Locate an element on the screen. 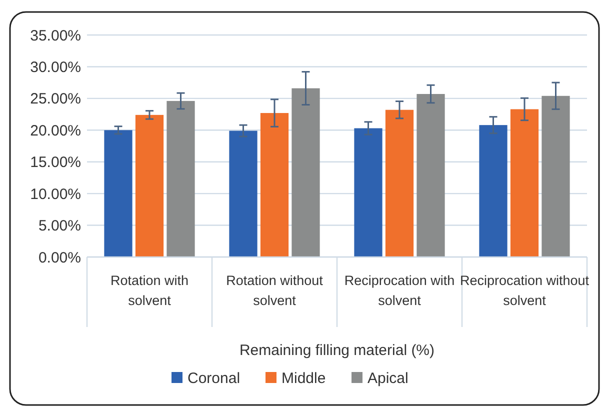 This screenshot has height=417, width=609. y-tick-label: 30.00% is located at coordinates (55, 67).